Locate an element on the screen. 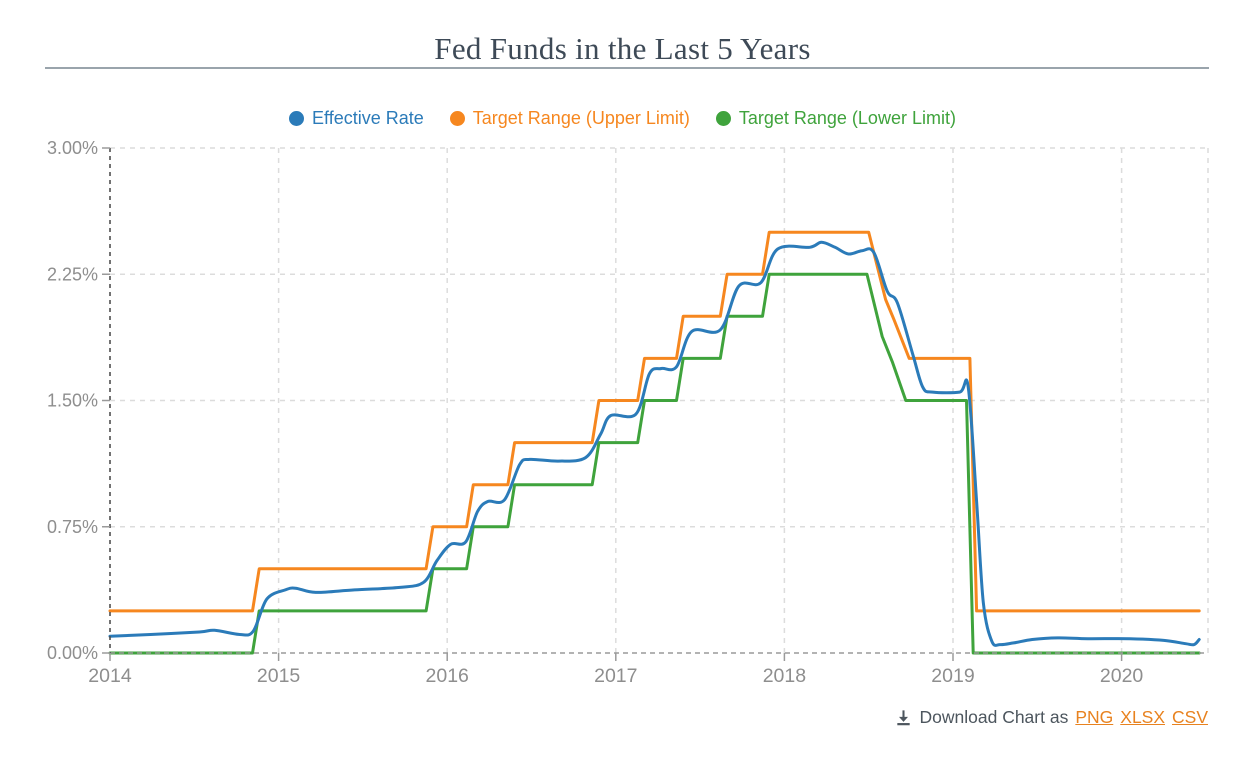 This screenshot has height=762, width=1245. x-axis-label: 2018 is located at coordinates (784, 676).